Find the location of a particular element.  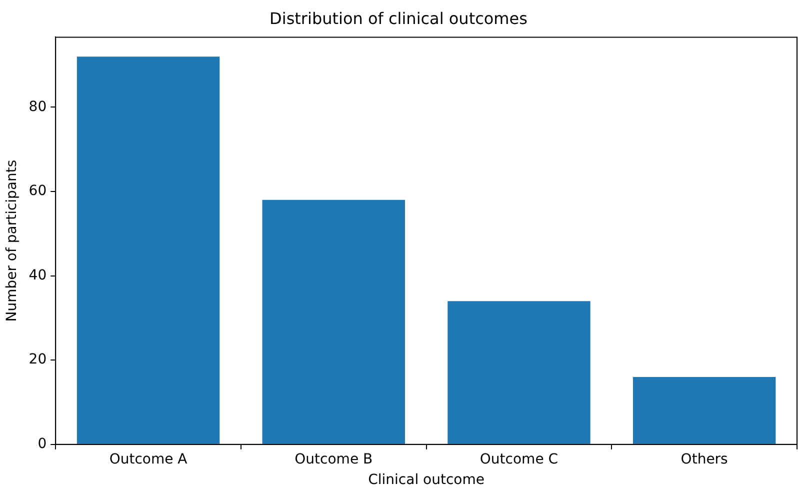

y-tick-label: 0 is located at coordinates (42, 444).